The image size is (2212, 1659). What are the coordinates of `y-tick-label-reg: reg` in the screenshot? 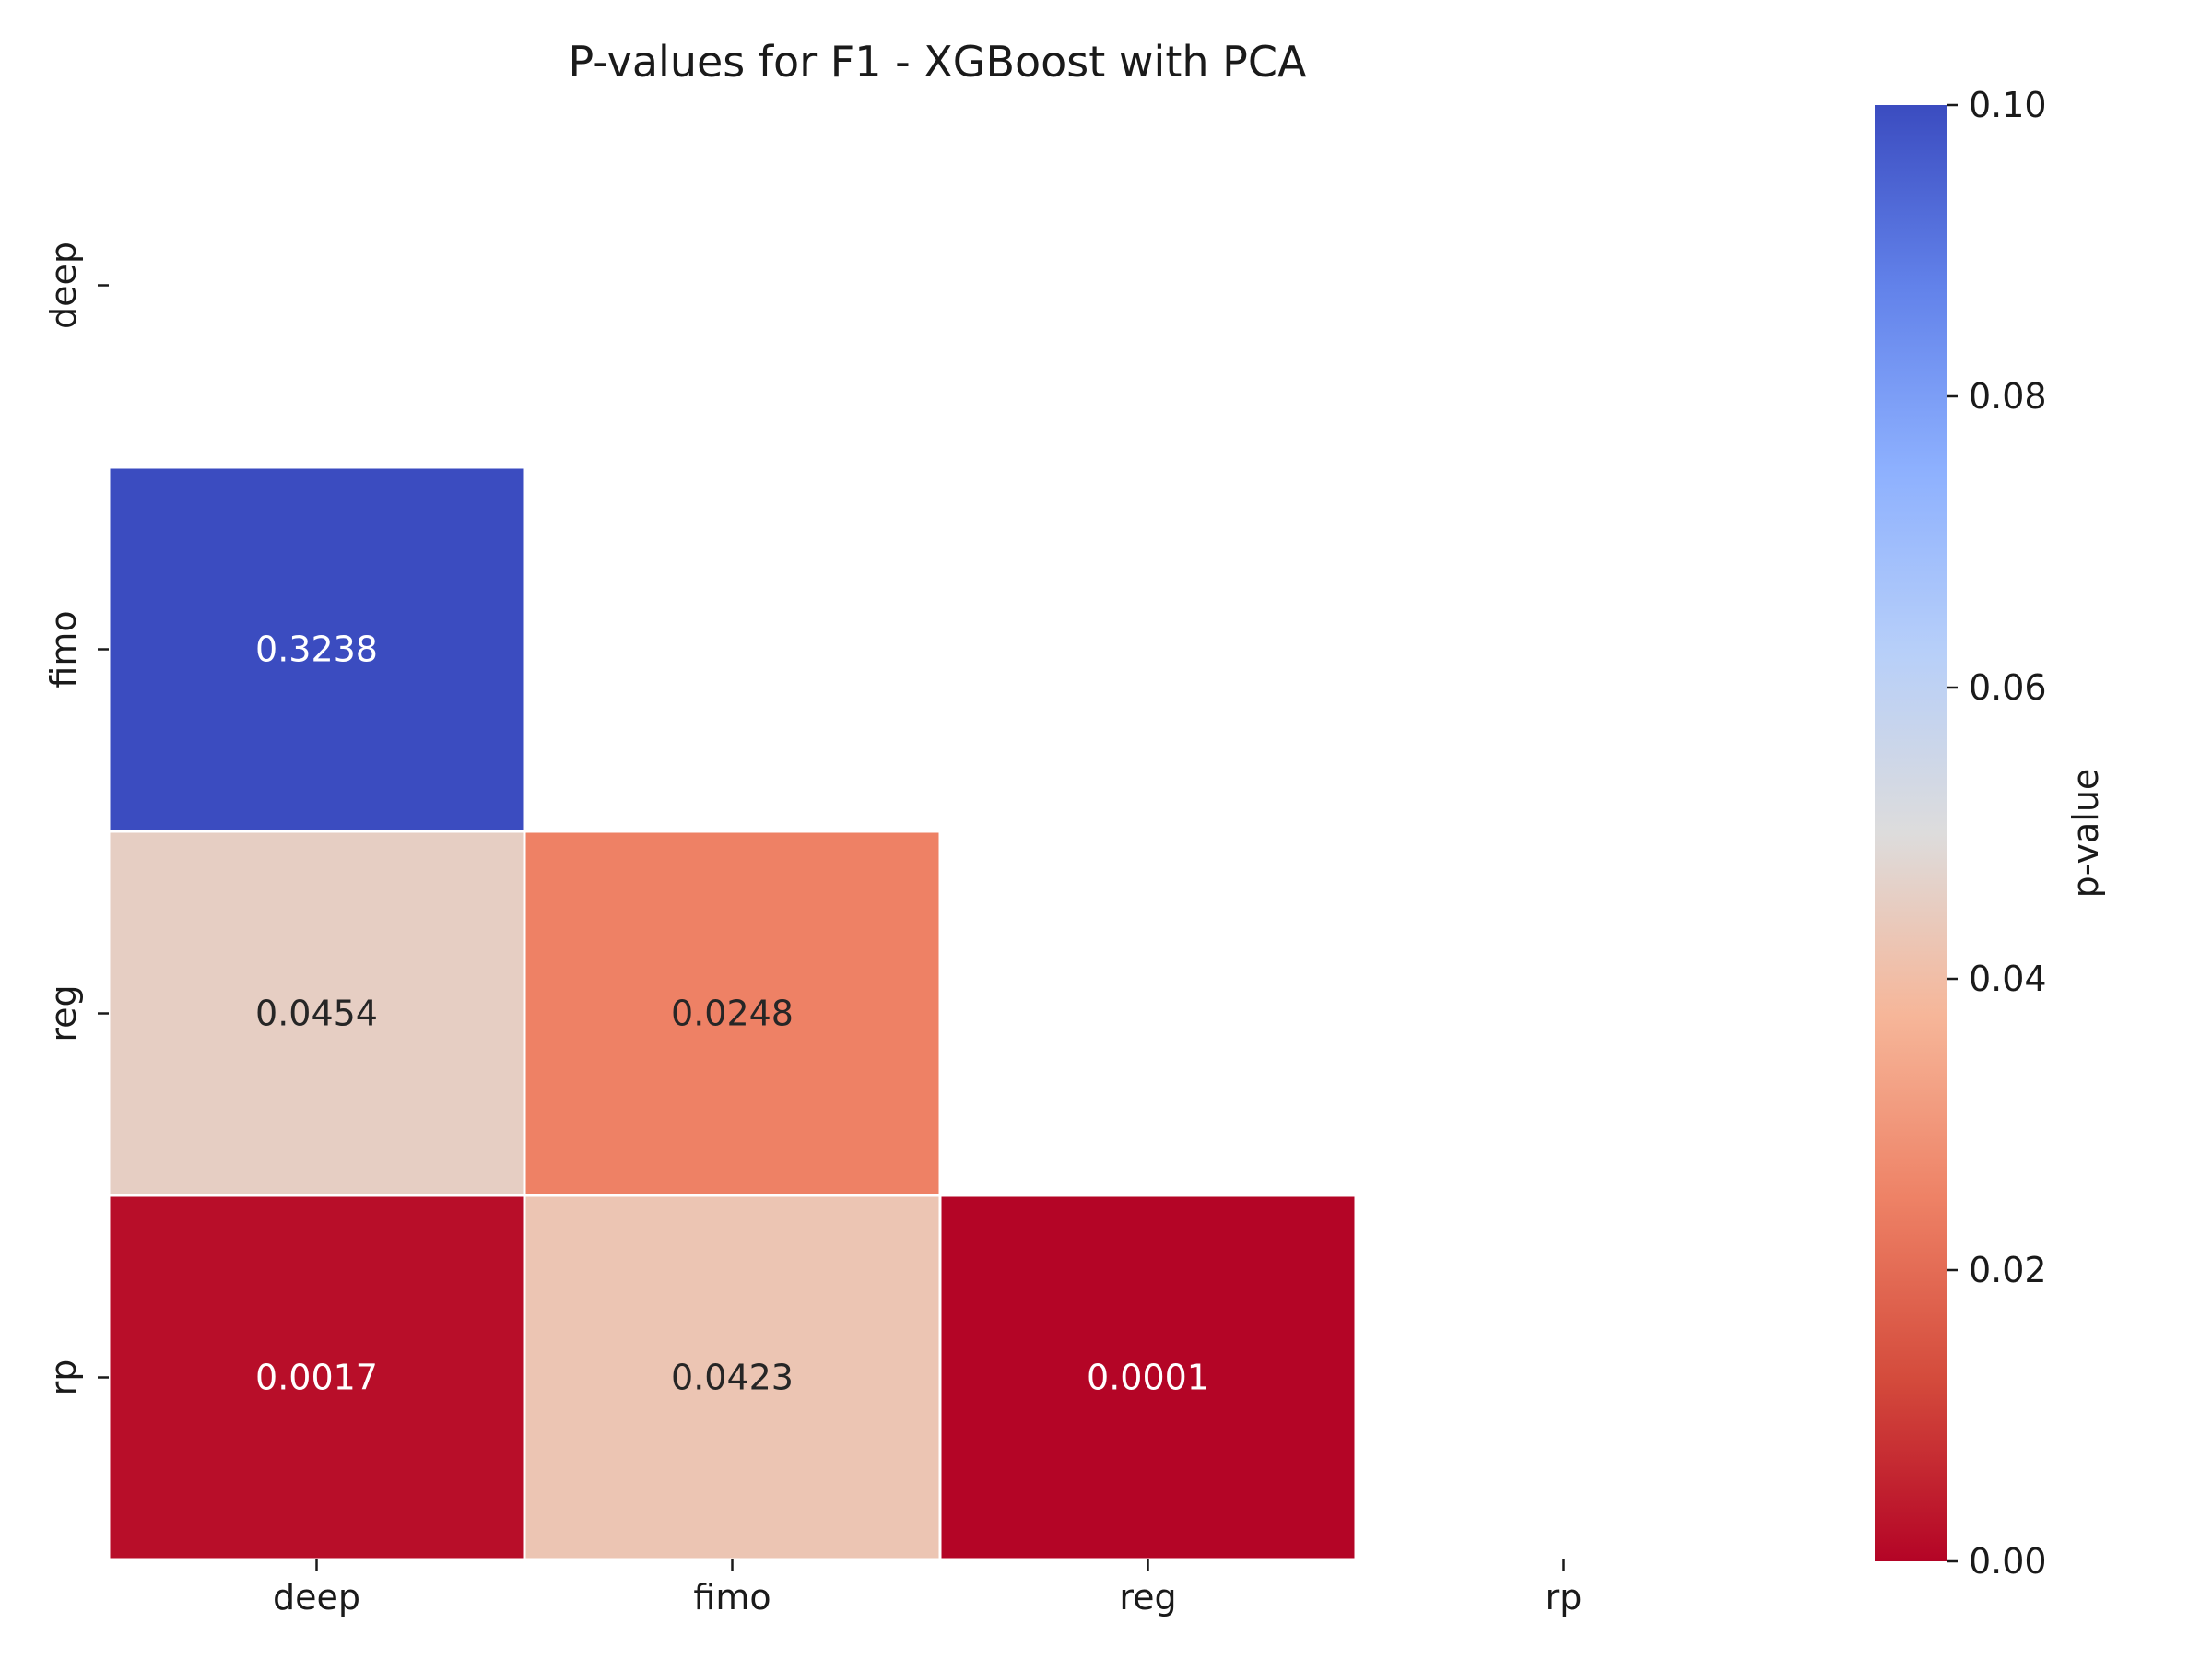 It's located at (63, 1012).